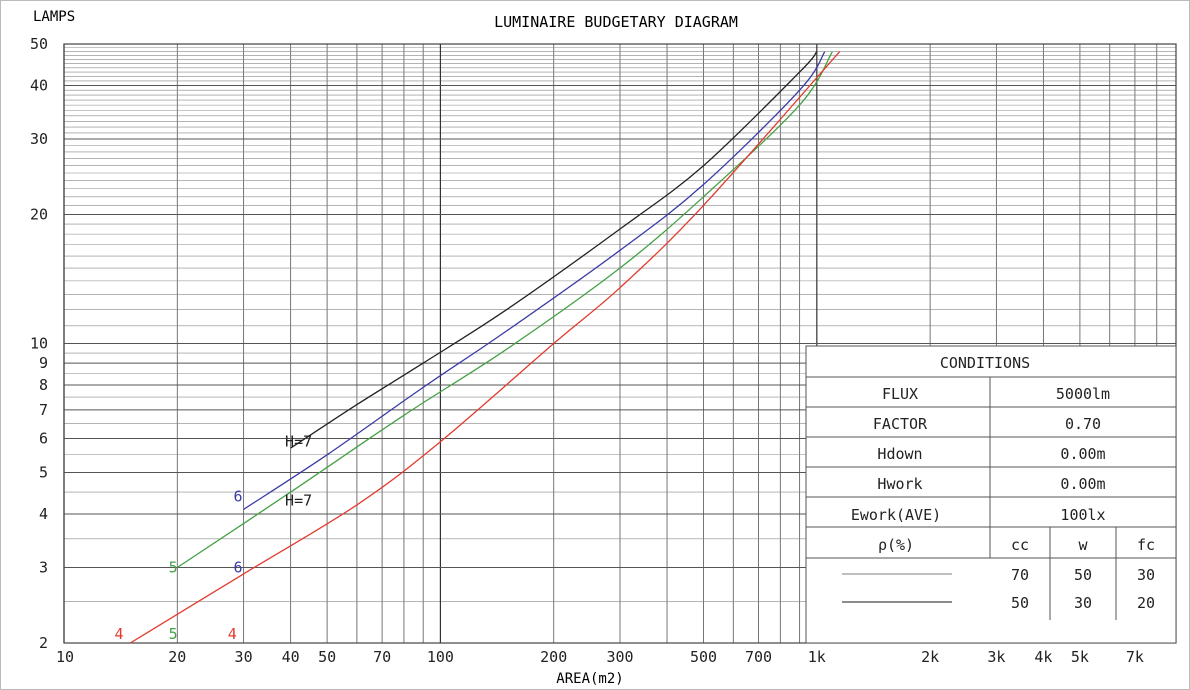 This screenshot has width=1190, height=690. Describe the element at coordinates (43, 643) in the screenshot. I see `y-tick-label: 2` at that location.